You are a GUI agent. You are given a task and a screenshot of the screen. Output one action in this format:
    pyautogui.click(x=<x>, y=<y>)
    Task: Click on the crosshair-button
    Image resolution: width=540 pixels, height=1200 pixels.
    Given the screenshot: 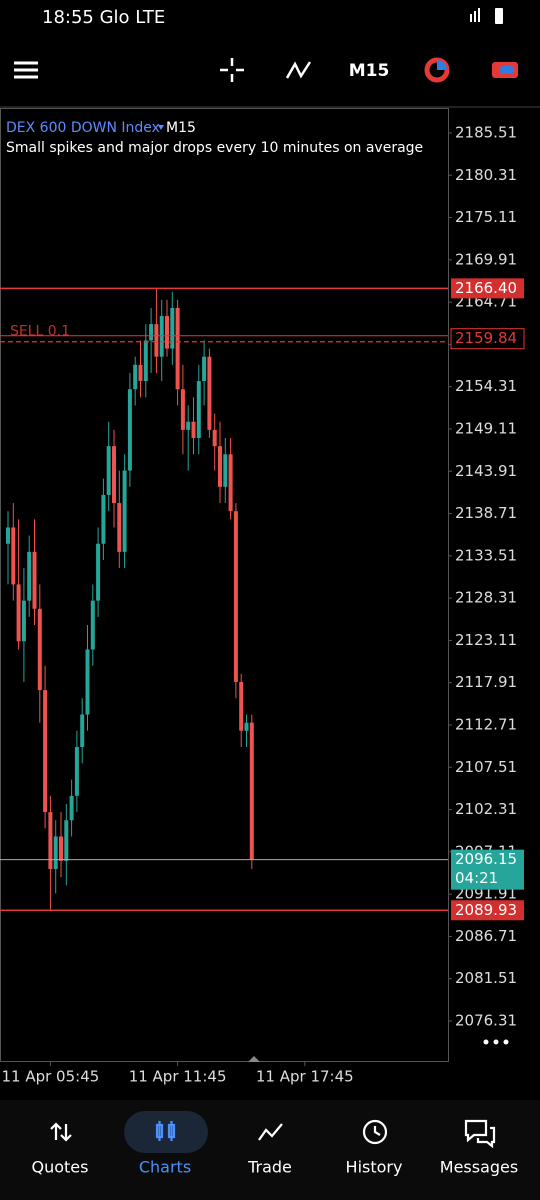 What is the action you would take?
    pyautogui.click(x=232, y=70)
    